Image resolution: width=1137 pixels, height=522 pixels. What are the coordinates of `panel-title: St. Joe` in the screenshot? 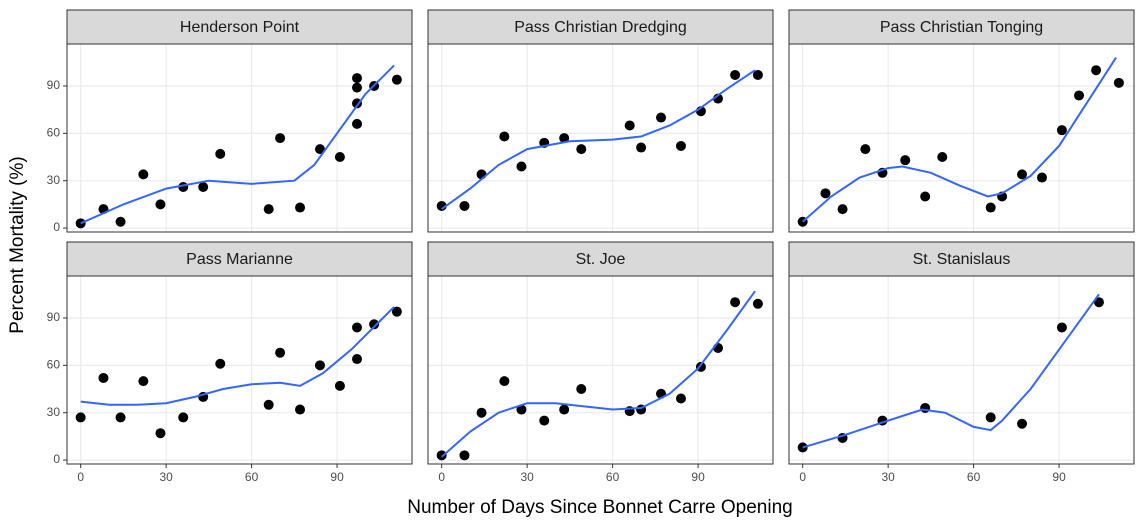 It's located at (601, 259).